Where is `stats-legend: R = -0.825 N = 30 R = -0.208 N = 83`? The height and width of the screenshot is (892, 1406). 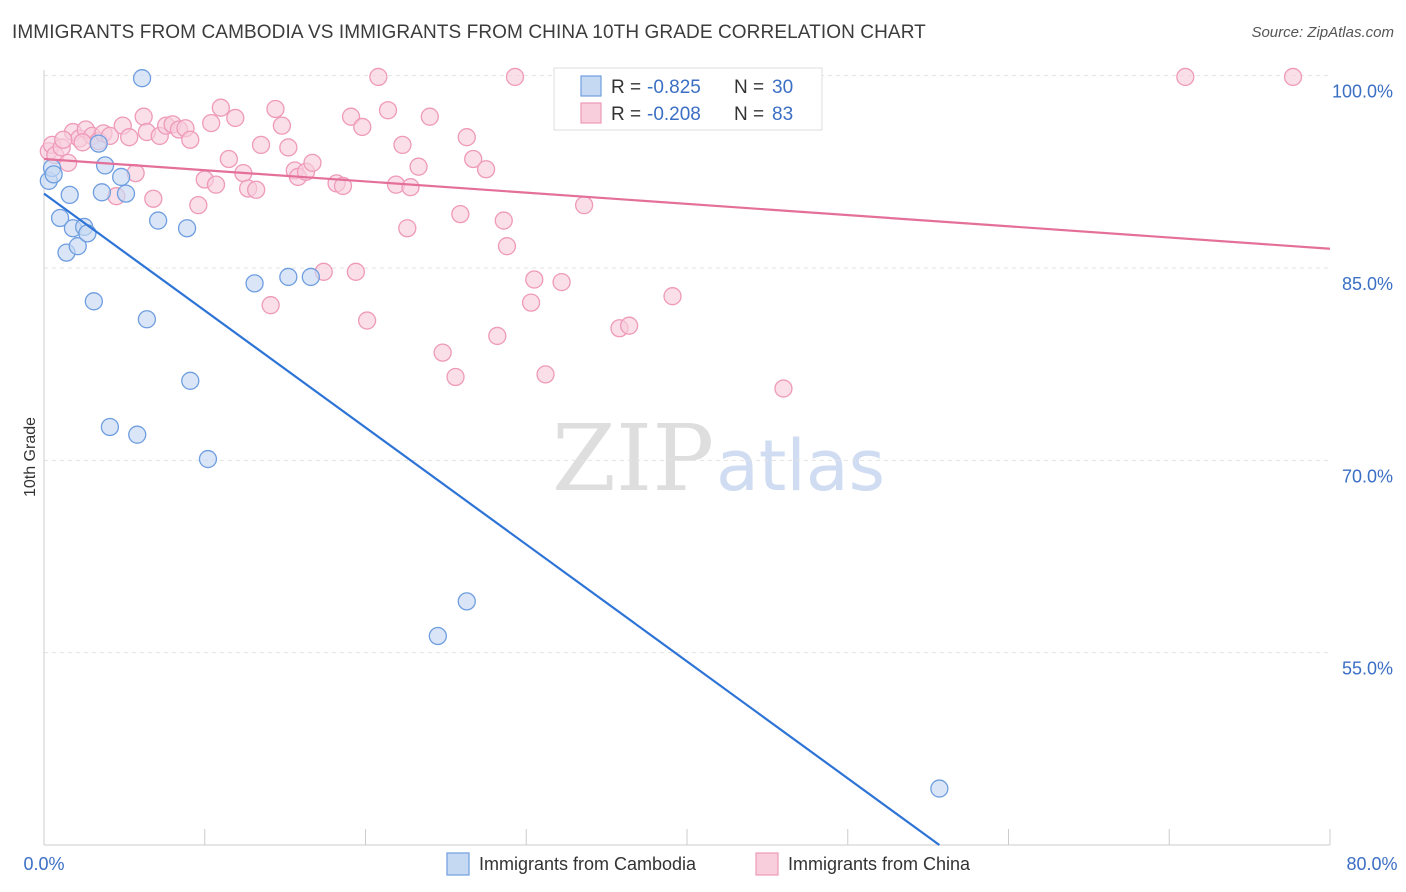
stats-legend: R = -0.825 N = 30 R = -0.208 N = 83 is located at coordinates (688, 99).